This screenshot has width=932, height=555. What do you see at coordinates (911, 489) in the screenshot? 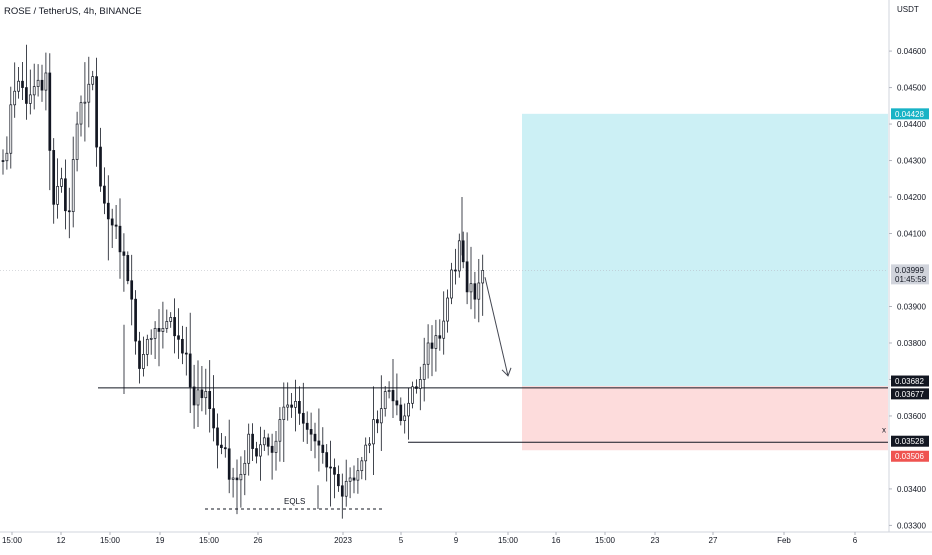
I see `y-tick-label: 0.03400` at bounding box center [911, 489].